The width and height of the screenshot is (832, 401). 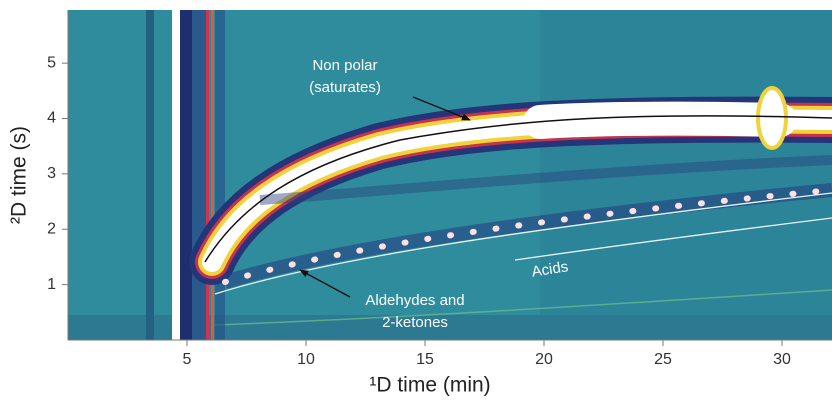 What do you see at coordinates (782, 359) in the screenshot?
I see `x-tick-label: 30` at bounding box center [782, 359].